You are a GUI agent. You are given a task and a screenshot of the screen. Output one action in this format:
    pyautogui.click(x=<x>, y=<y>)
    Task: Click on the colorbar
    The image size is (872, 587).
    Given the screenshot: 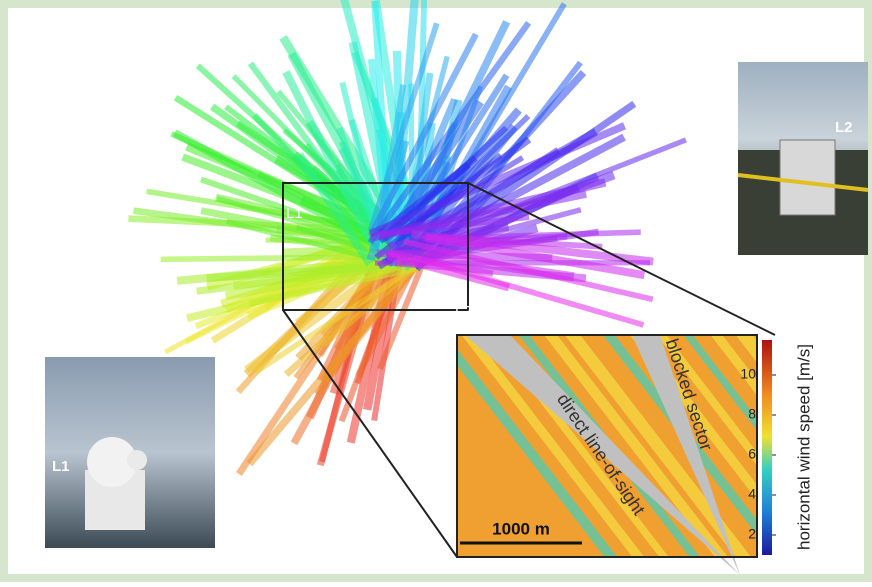 What is the action you would take?
    pyautogui.click(x=767, y=447)
    